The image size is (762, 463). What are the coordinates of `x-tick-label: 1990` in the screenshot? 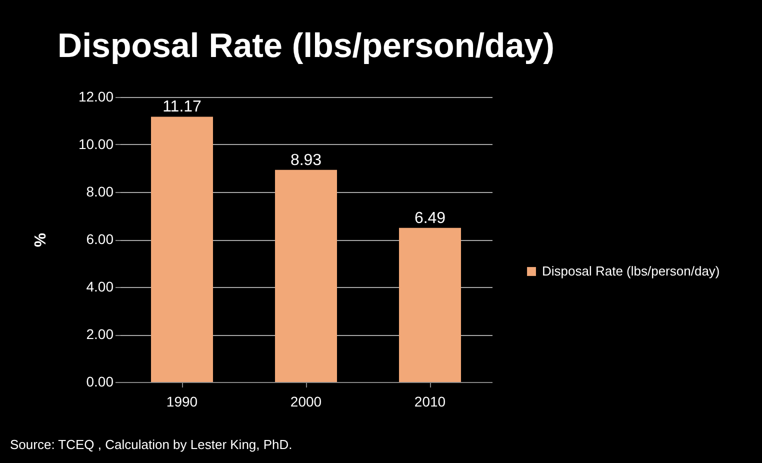 It's located at (182, 402).